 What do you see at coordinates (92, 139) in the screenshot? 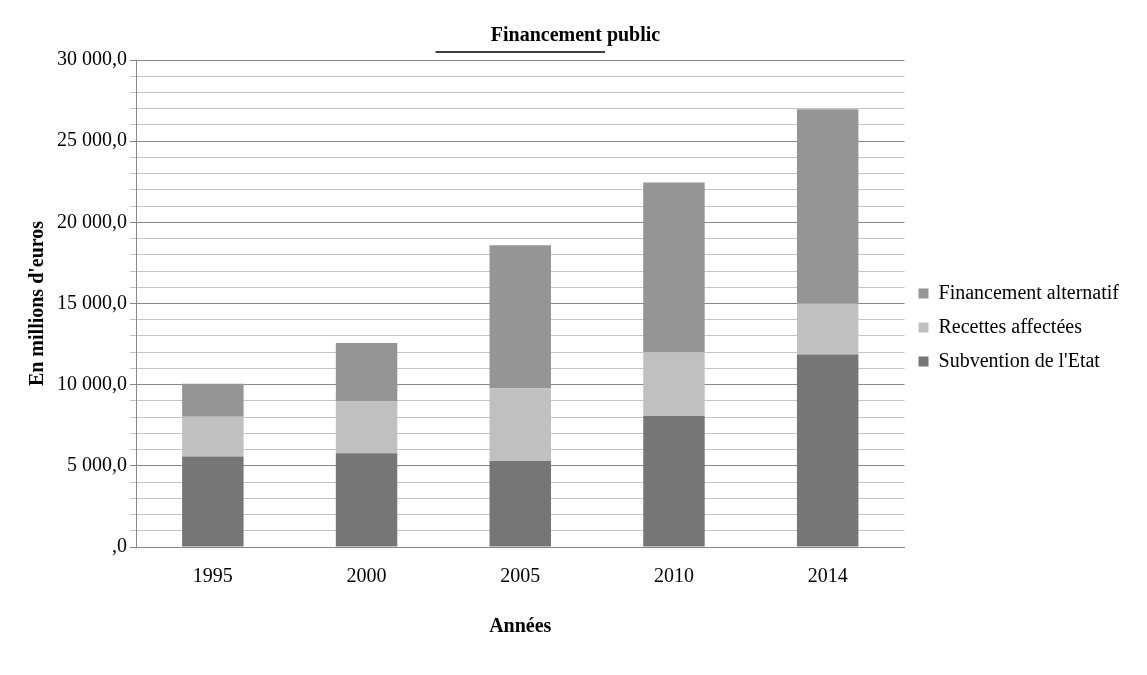
I see `y-tick-label: 25 000,0` at bounding box center [92, 139].